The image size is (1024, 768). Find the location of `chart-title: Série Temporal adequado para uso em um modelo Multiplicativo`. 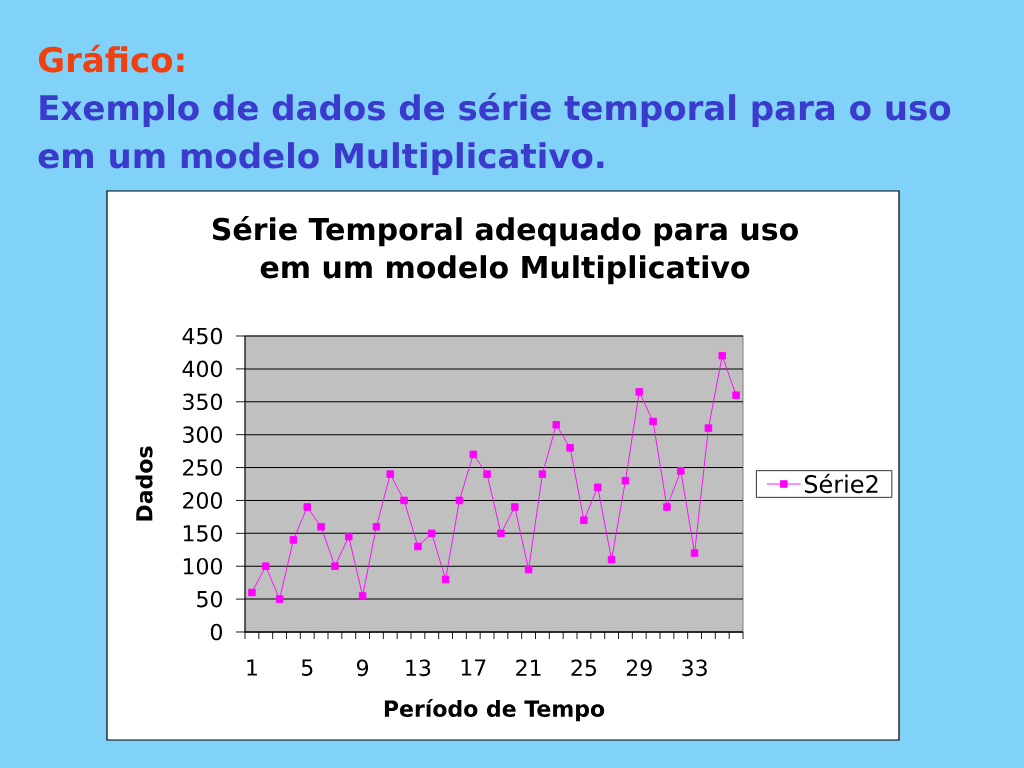

chart-title: Série Temporal adequado para uso em um modelo Multiplicativo is located at coordinates (505, 250).